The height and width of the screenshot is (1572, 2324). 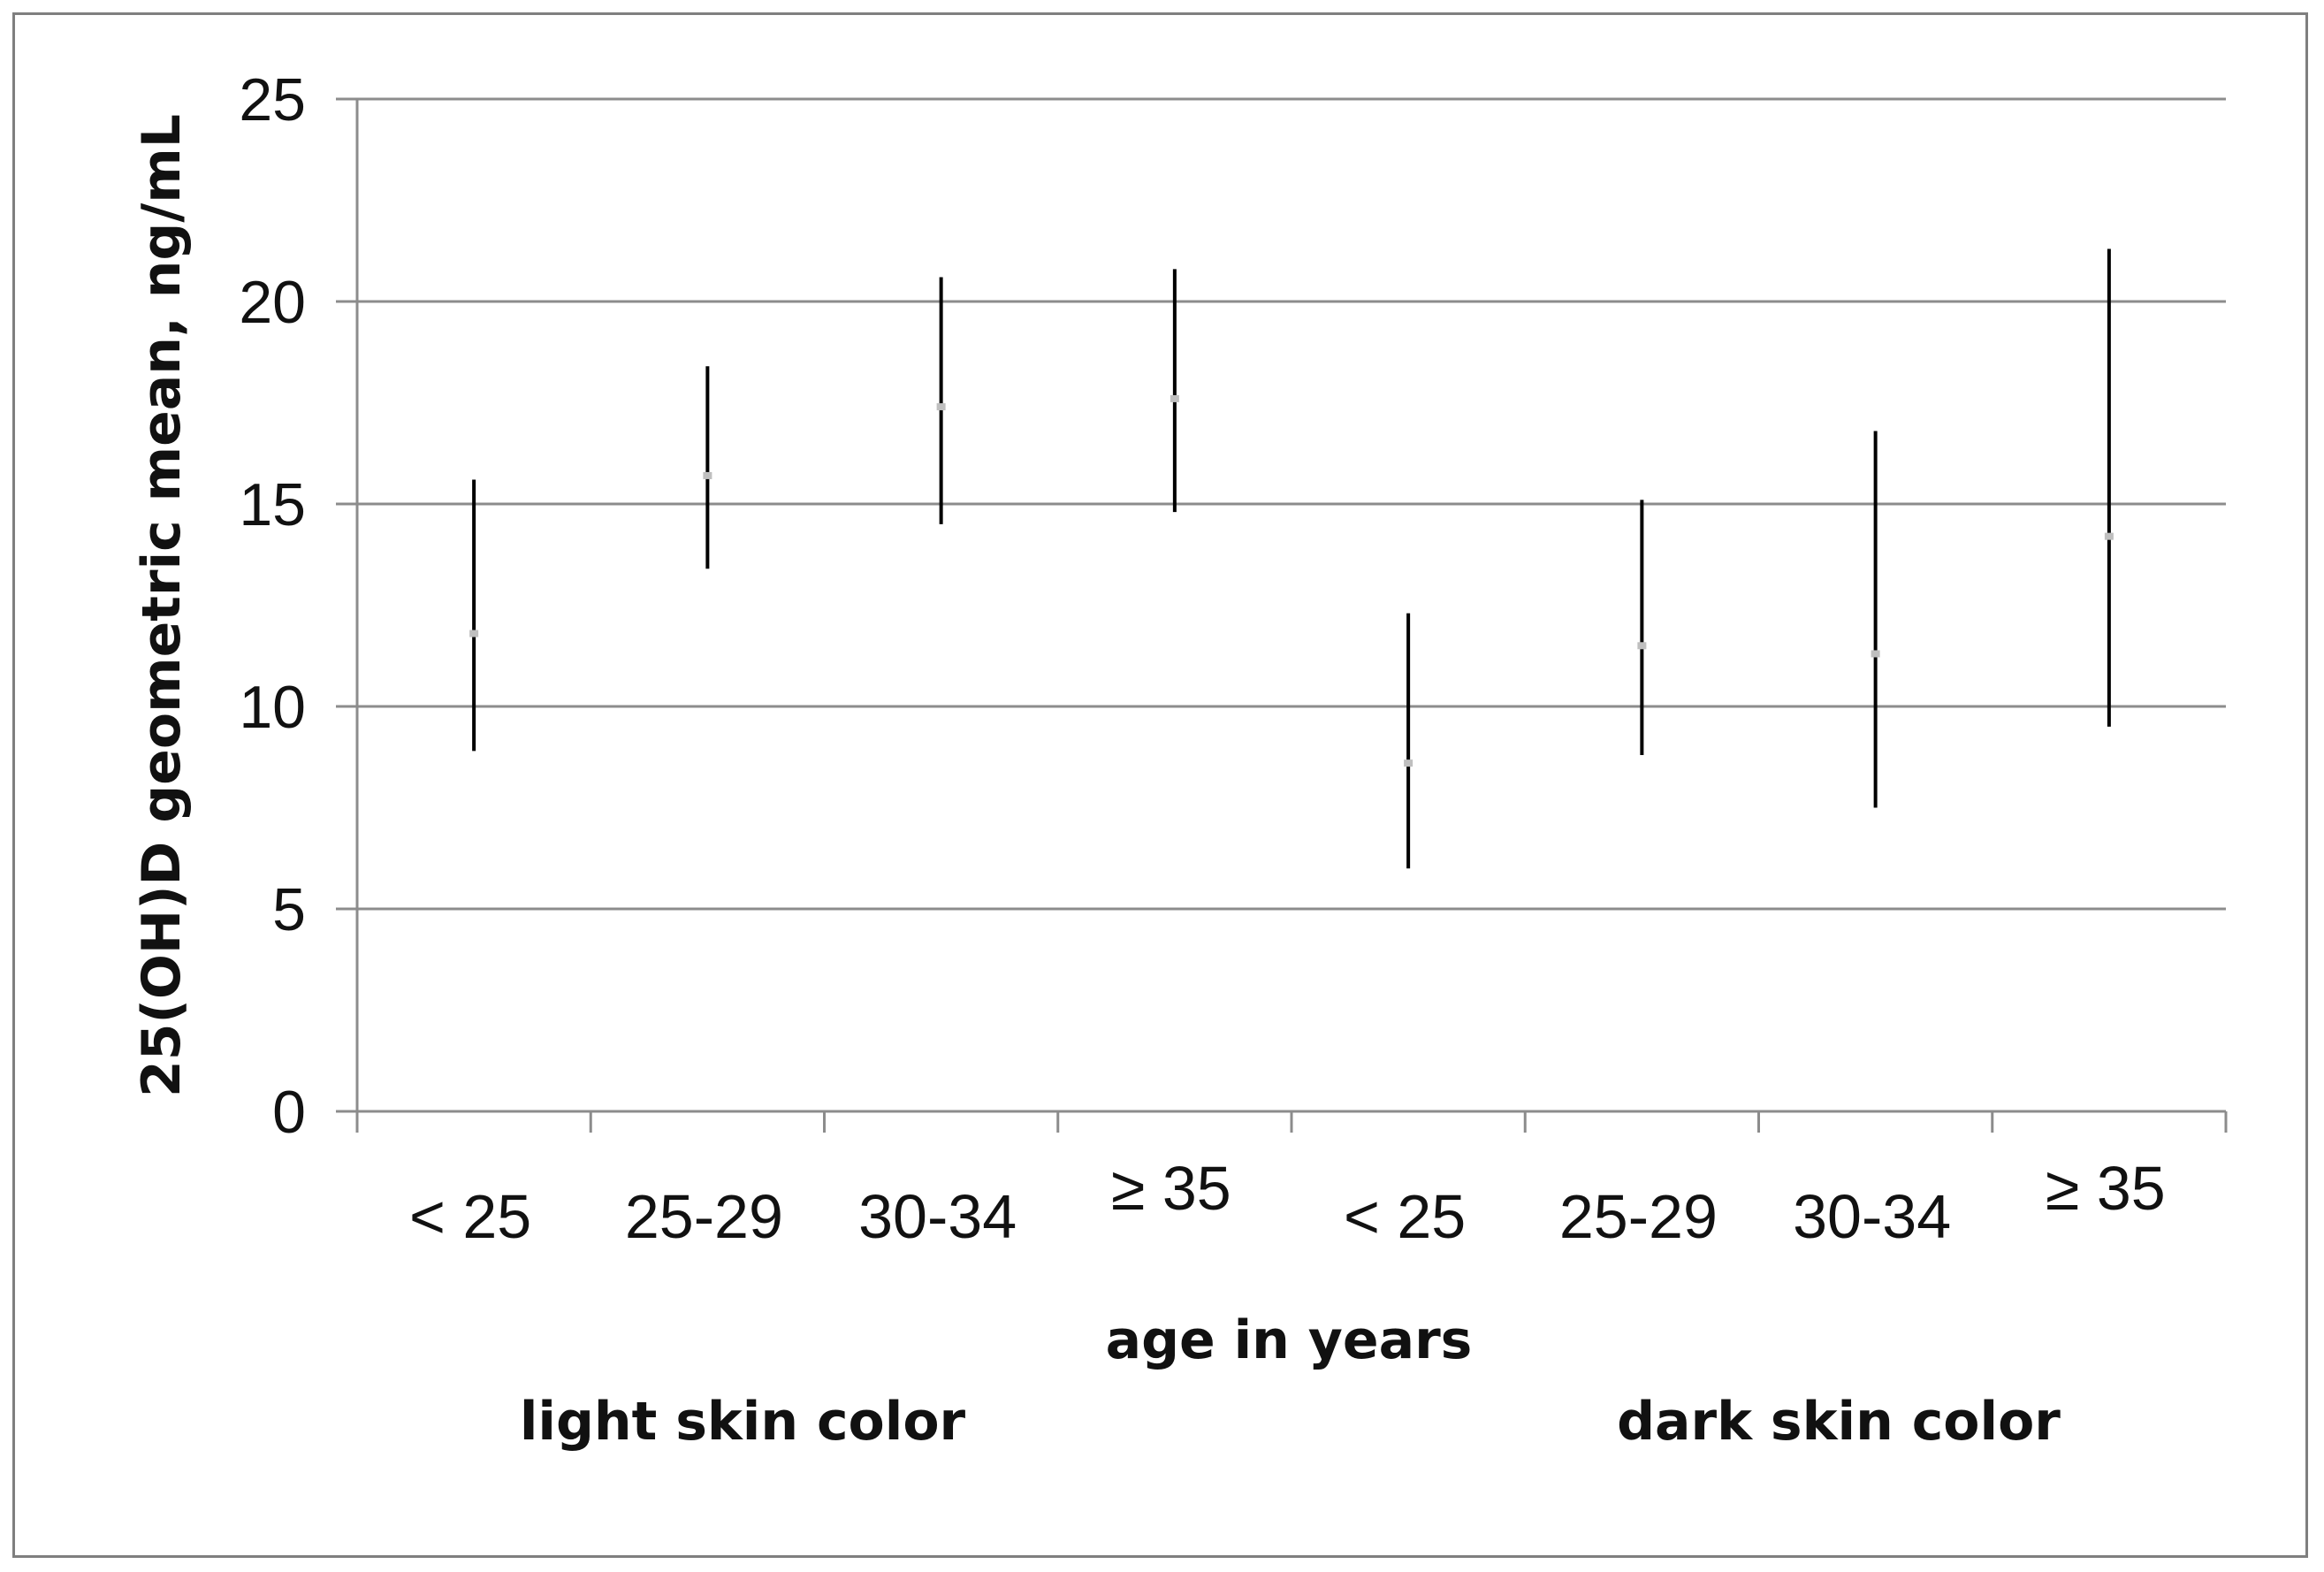 What do you see at coordinates (272, 505) in the screenshot?
I see `y-tick-label: 15` at bounding box center [272, 505].